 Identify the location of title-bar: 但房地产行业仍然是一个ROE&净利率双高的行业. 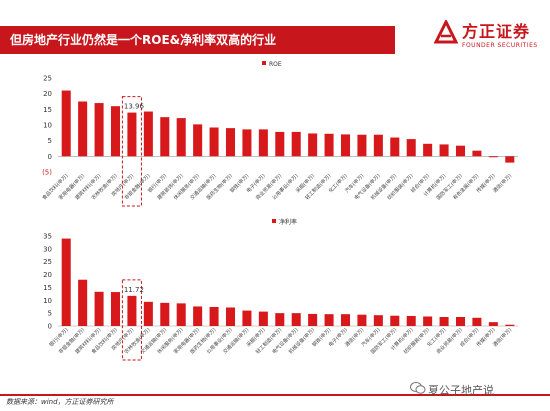
(197, 40).